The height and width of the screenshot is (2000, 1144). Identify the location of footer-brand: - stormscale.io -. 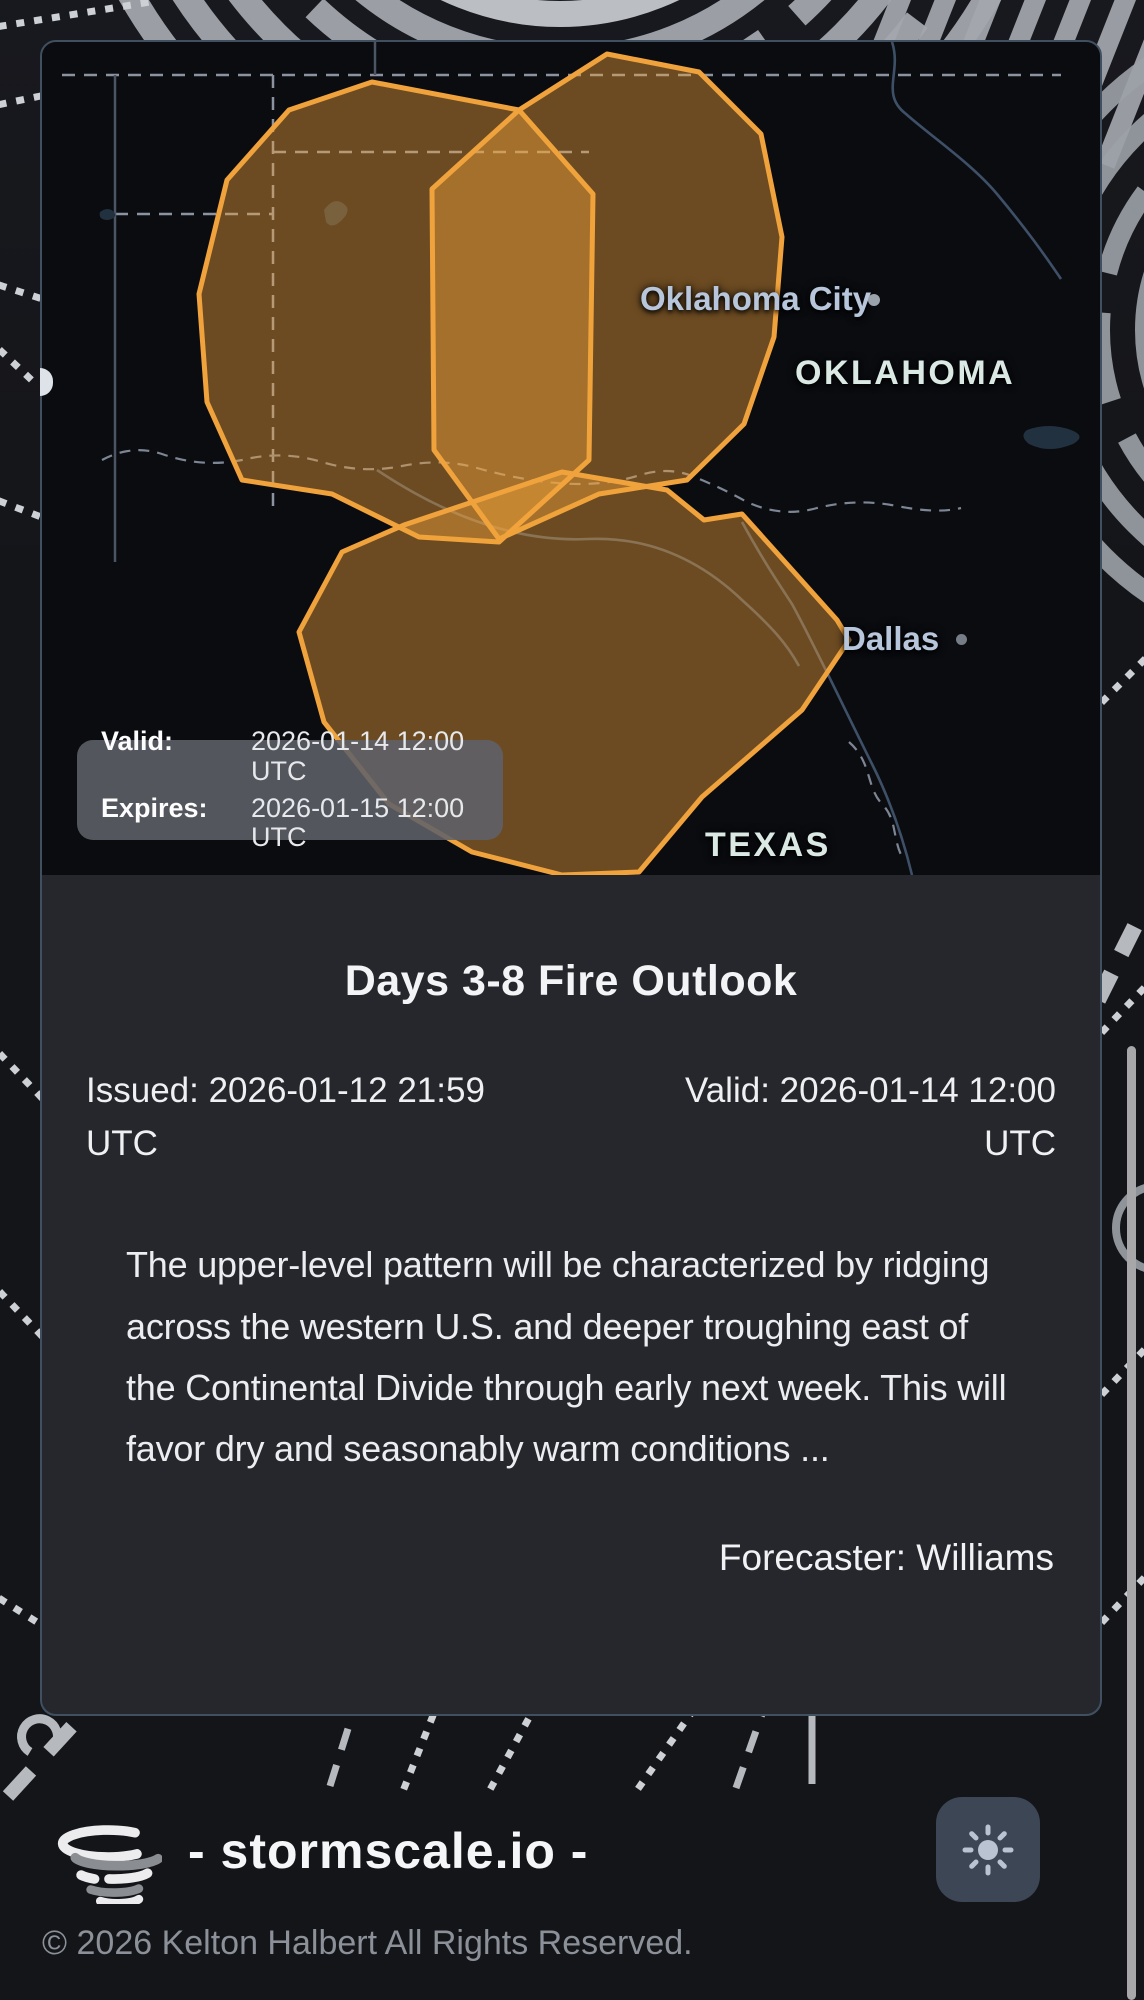
(322, 1851).